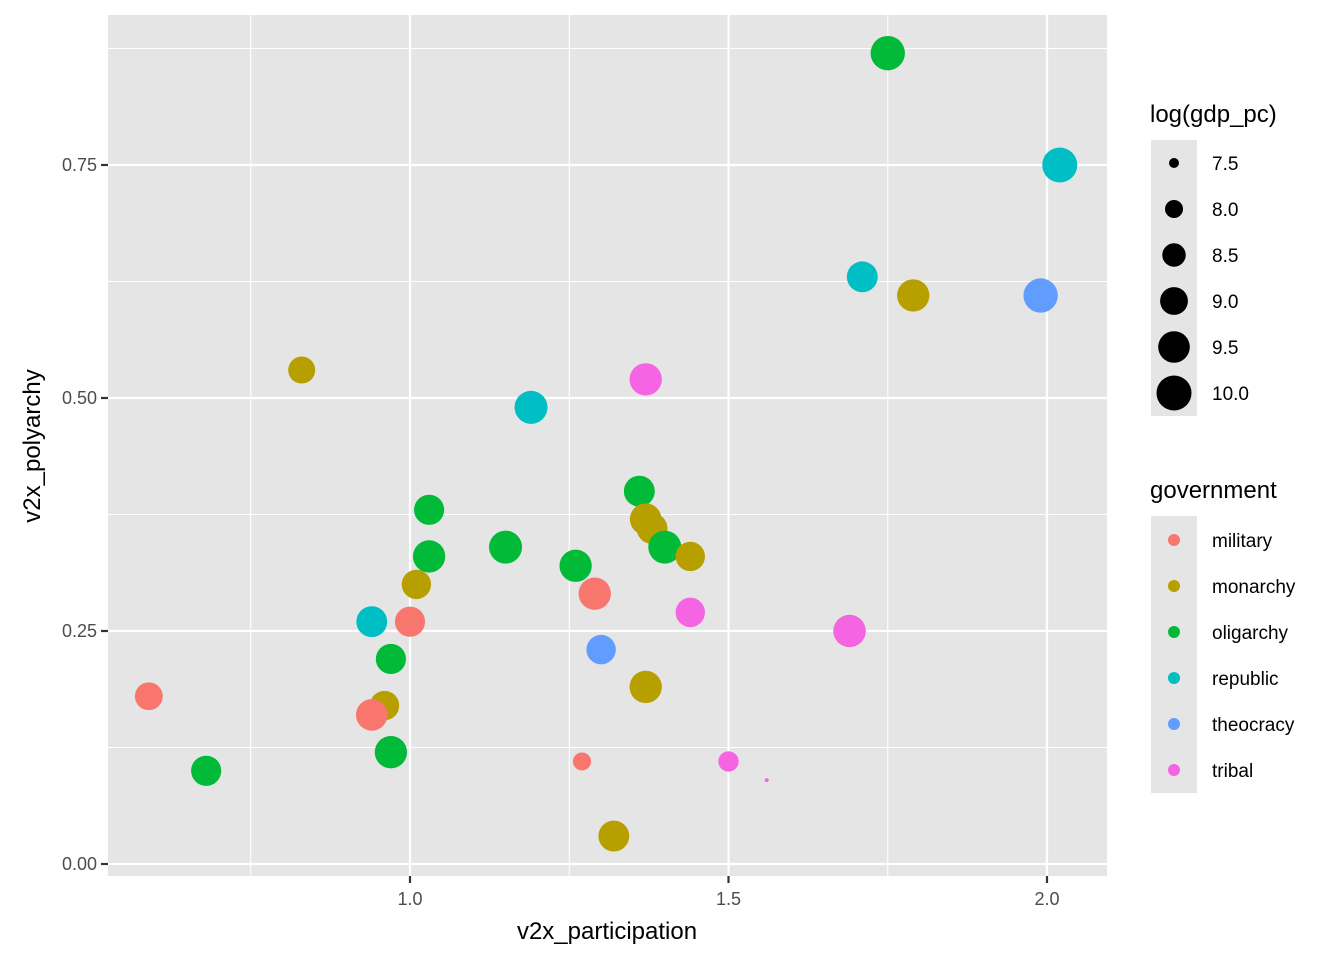 Image resolution: width=1344 pixels, height=965 pixels. Describe the element at coordinates (1174, 540) in the screenshot. I see `color-legend-key-icon-military` at that location.